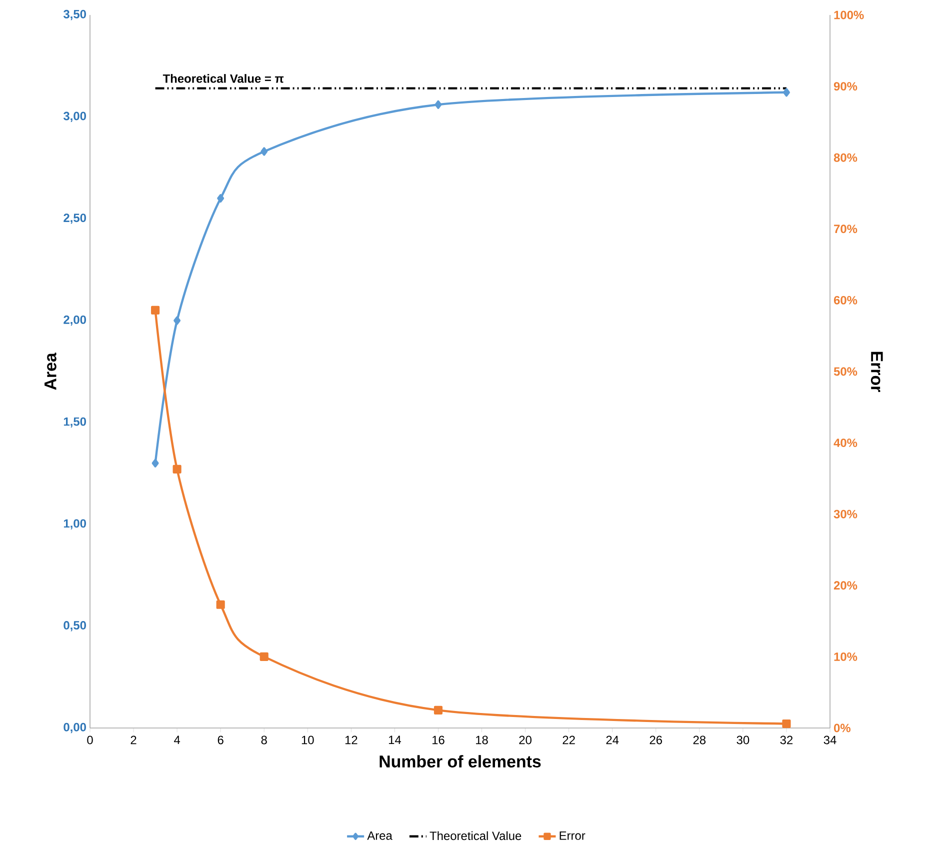 This screenshot has height=853, width=935. What do you see at coordinates (573, 836) in the screenshot?
I see `legend-label: Error` at bounding box center [573, 836].